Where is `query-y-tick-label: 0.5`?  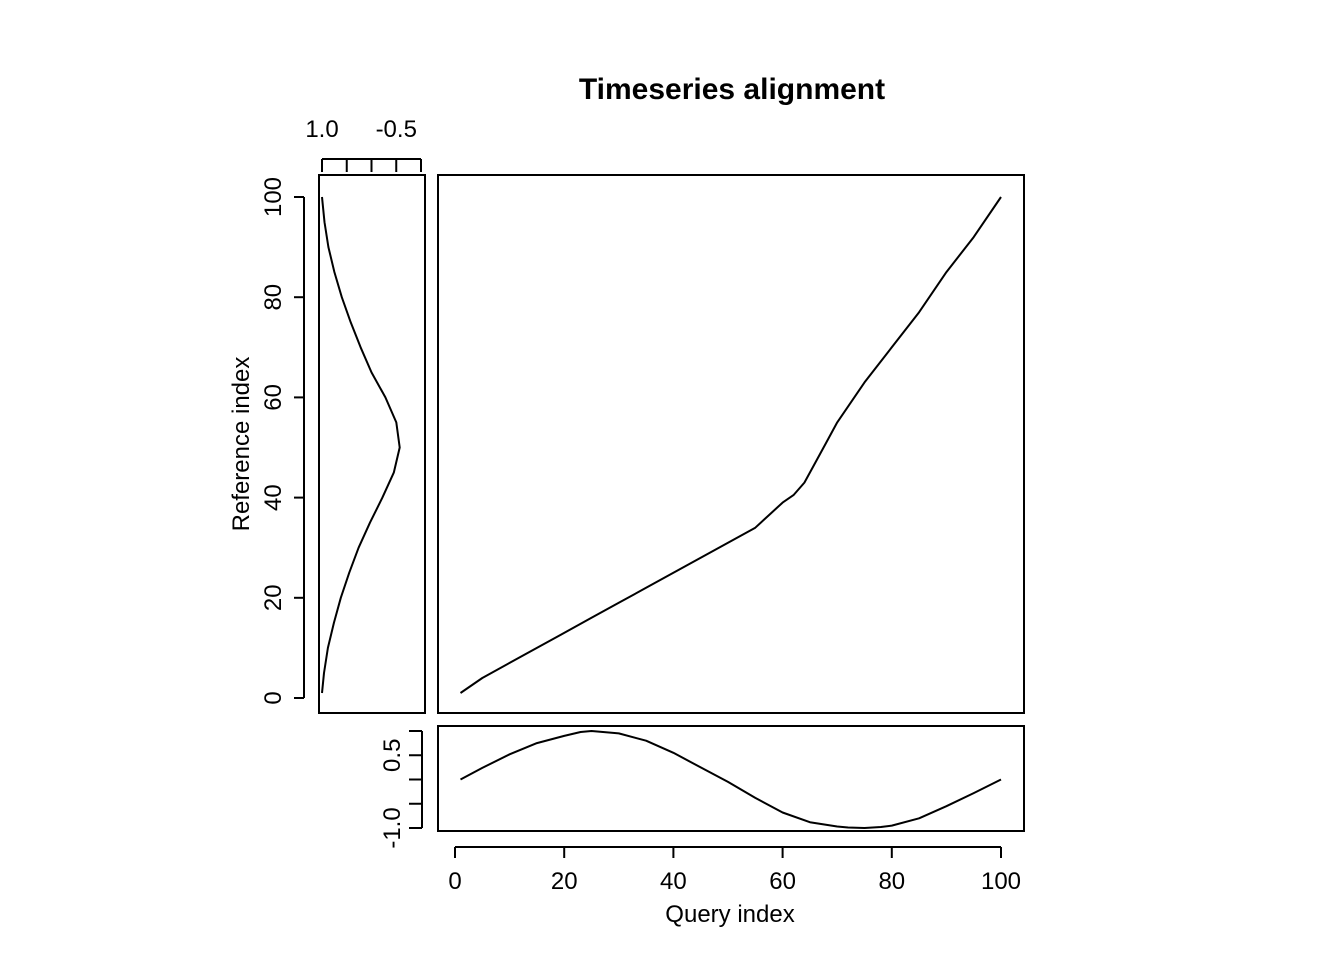 query-y-tick-label: 0.5 is located at coordinates (392, 755).